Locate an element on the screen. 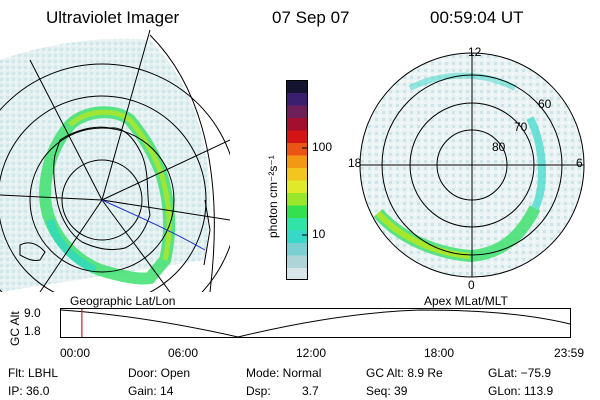 This screenshot has height=400, width=600. observation-time: 00:59:04 UT is located at coordinates (477, 17).